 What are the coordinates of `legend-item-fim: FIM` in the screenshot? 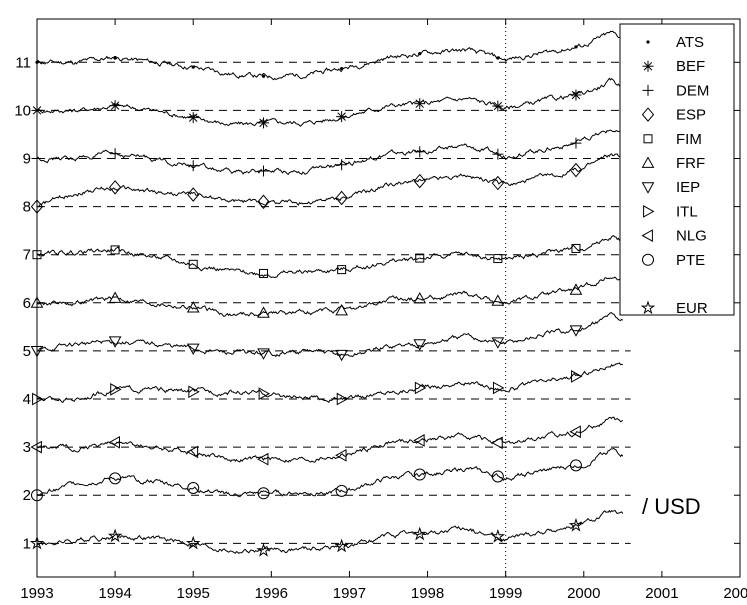 It's located at (672, 139).